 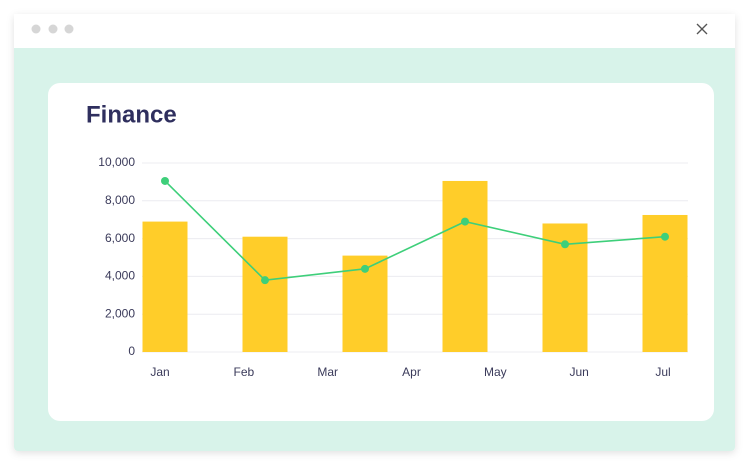 What do you see at coordinates (495, 372) in the screenshot?
I see `x-tick-label: May` at bounding box center [495, 372].